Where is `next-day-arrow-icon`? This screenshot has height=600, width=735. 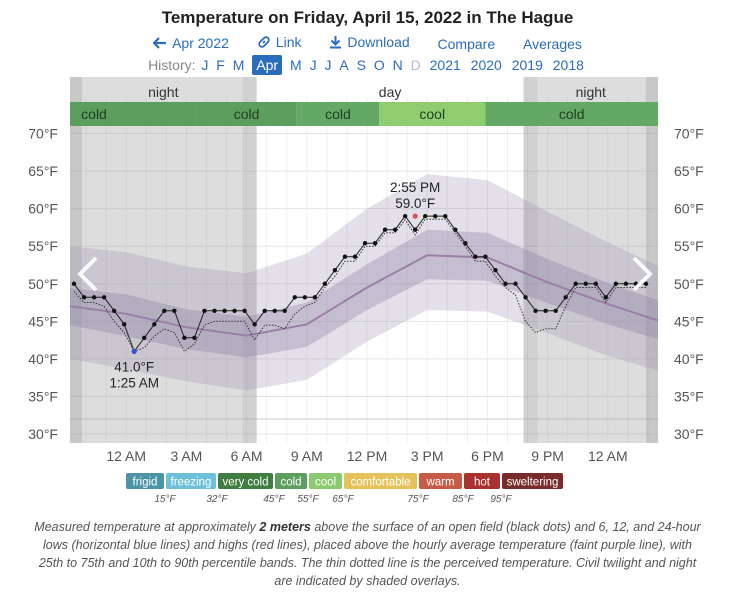
next-day-arrow-icon is located at coordinates (642, 274).